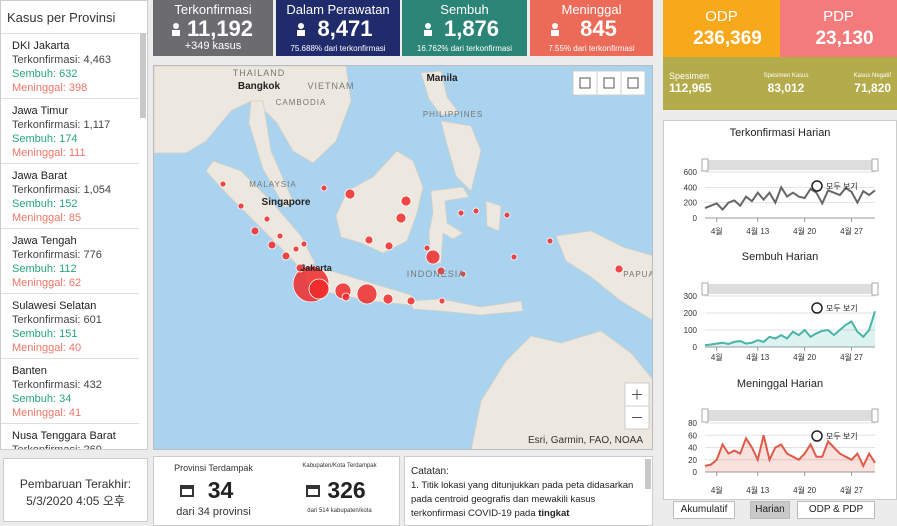  I want to click on province-deaths: Meninggal: 111, so click(49, 153).